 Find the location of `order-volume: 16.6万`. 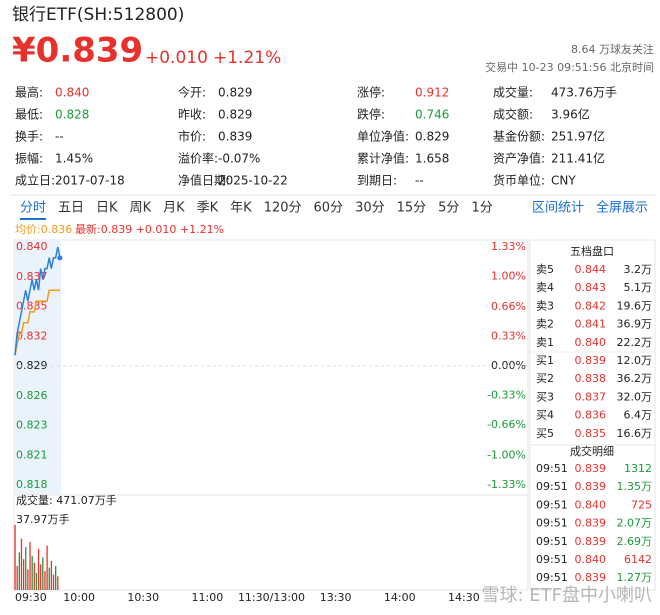

order-volume: 16.6万 is located at coordinates (635, 433).